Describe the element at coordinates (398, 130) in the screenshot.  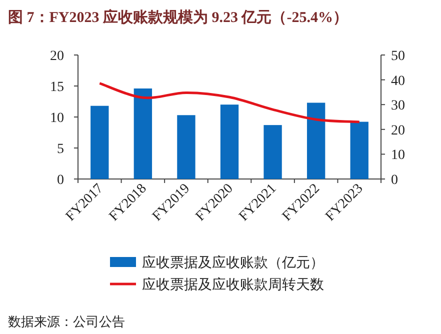
I see `y2-tick-label: 20` at that location.